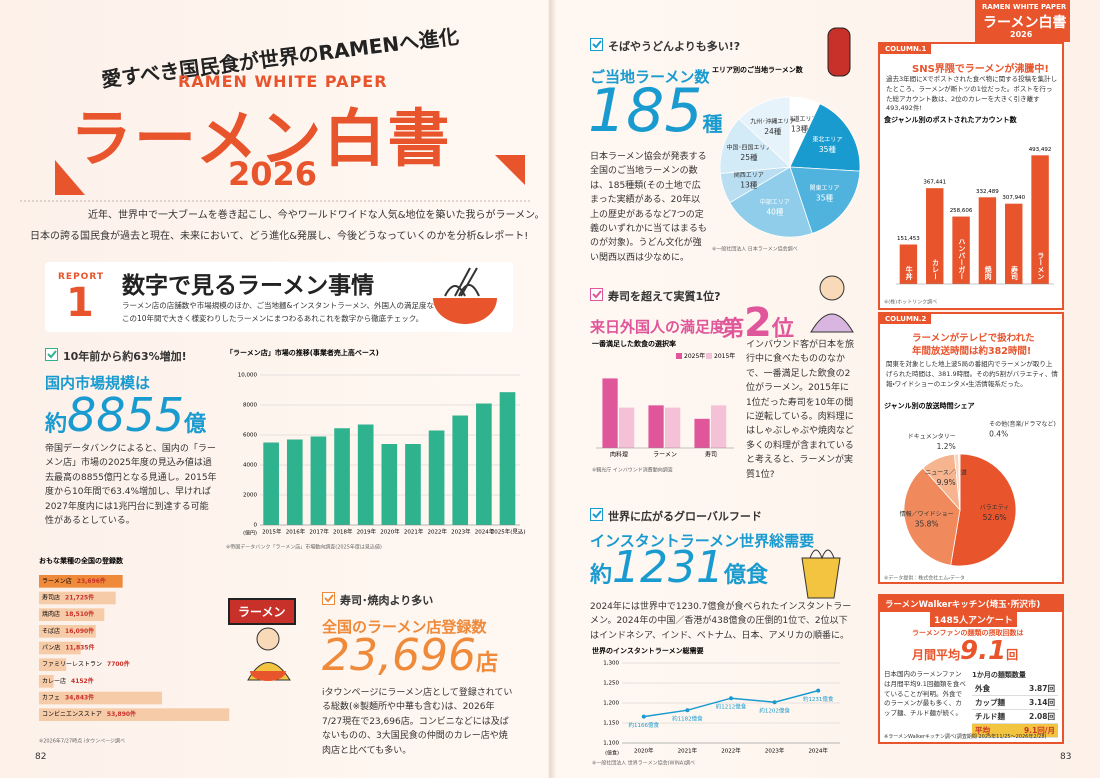  What do you see at coordinates (946, 446) in the screenshot?
I see `slice-value: 1.2%` at bounding box center [946, 446].